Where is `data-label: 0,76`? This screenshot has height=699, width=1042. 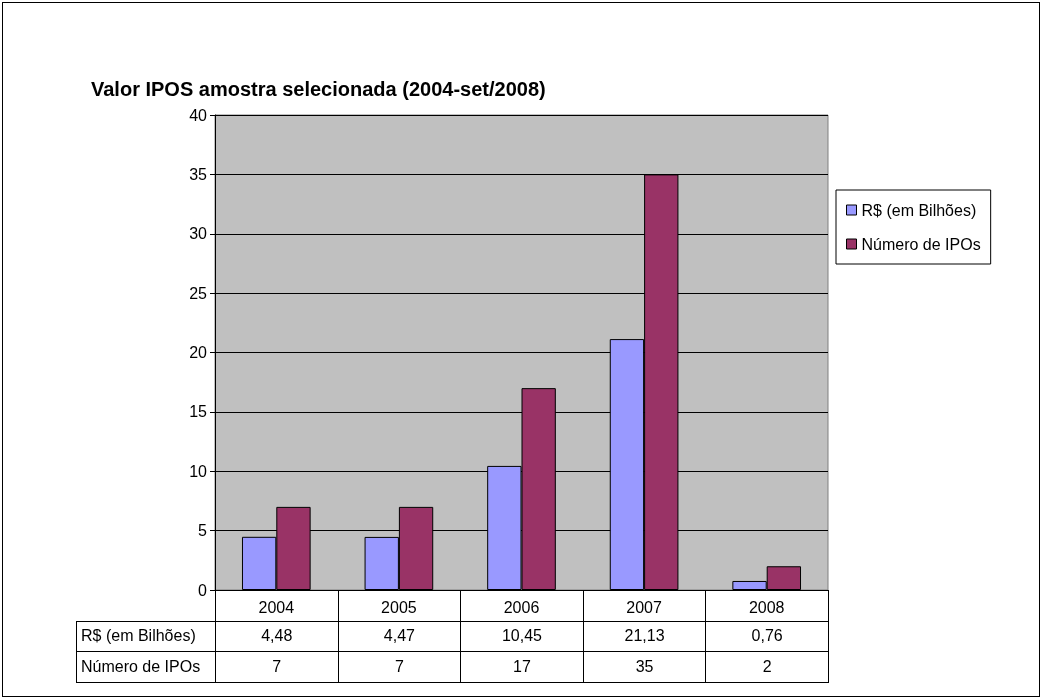
data-label: 0,76 is located at coordinates (767, 636).